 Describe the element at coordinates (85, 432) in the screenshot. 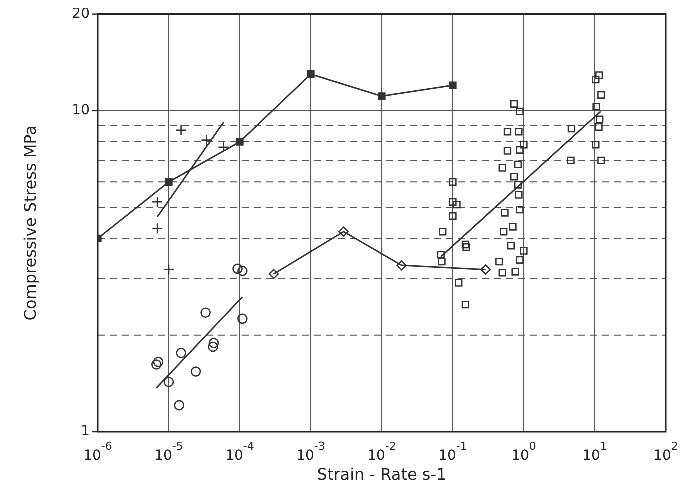

I see `y-tick-label: 1` at that location.